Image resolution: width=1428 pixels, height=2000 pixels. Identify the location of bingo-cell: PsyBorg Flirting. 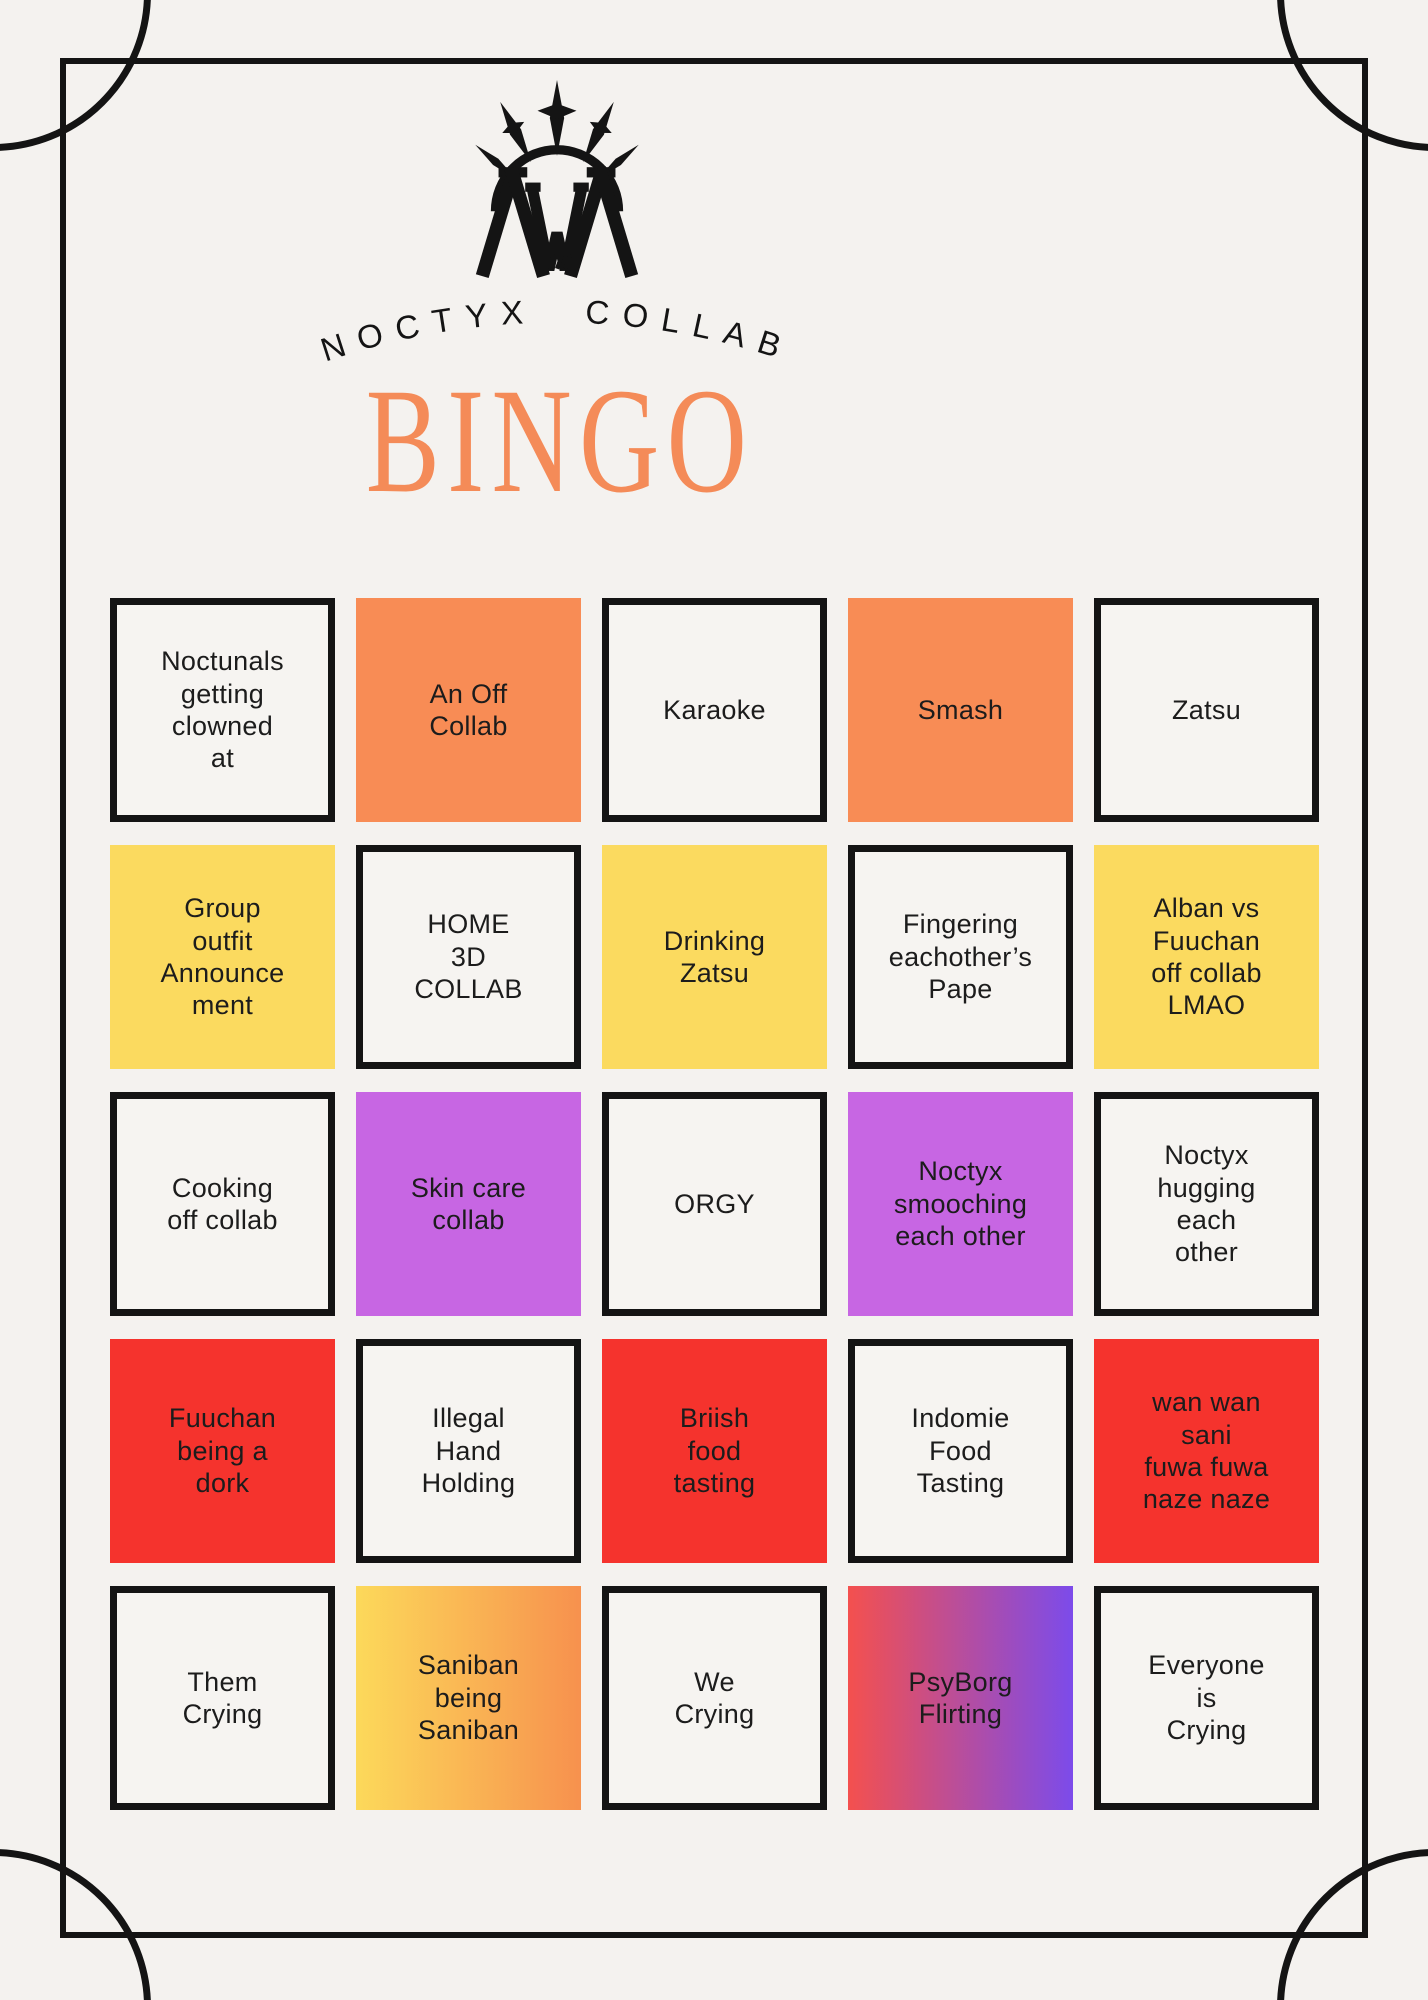
(960, 1698).